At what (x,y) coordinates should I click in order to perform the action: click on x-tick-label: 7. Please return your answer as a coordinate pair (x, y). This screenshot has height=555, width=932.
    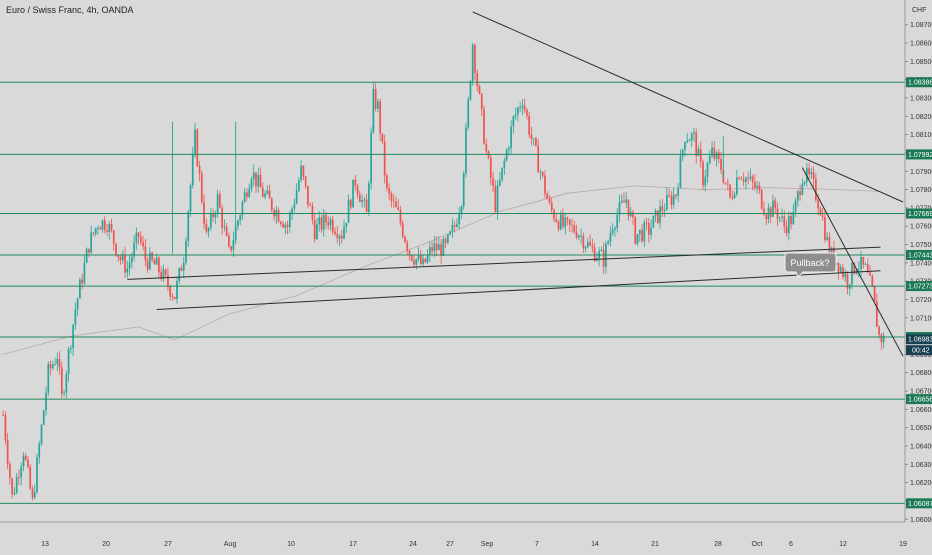
    Looking at the image, I should click on (537, 544).